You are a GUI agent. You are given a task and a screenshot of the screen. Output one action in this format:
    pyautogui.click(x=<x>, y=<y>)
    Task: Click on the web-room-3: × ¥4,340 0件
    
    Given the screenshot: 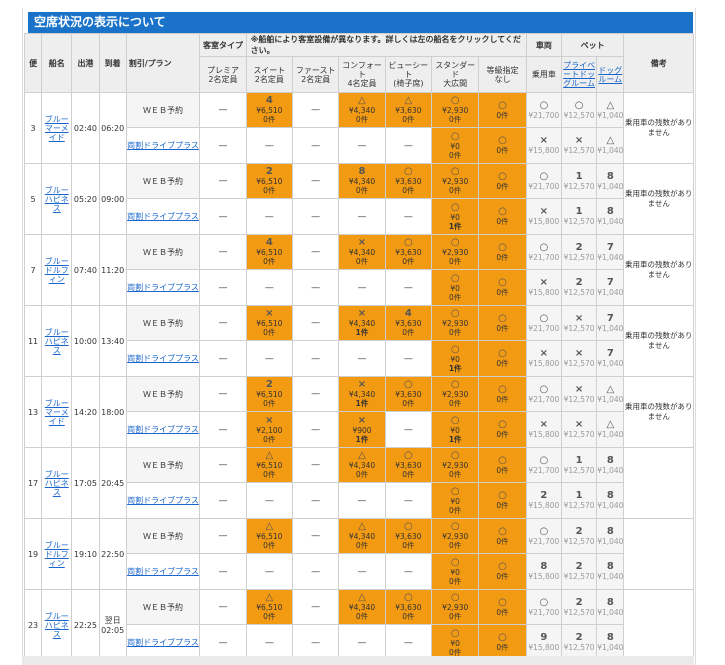 What is the action you would take?
    pyautogui.click(x=362, y=252)
    